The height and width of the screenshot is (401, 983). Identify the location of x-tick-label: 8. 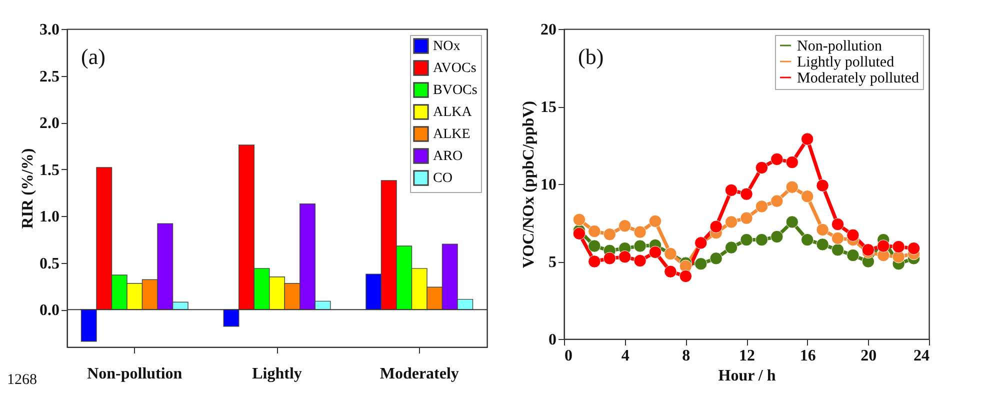
(686, 356).